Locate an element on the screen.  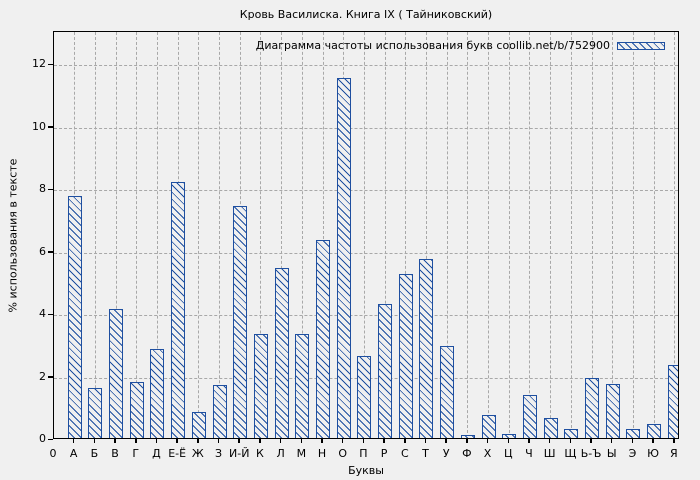
bar-Ж is located at coordinates (198, 424).